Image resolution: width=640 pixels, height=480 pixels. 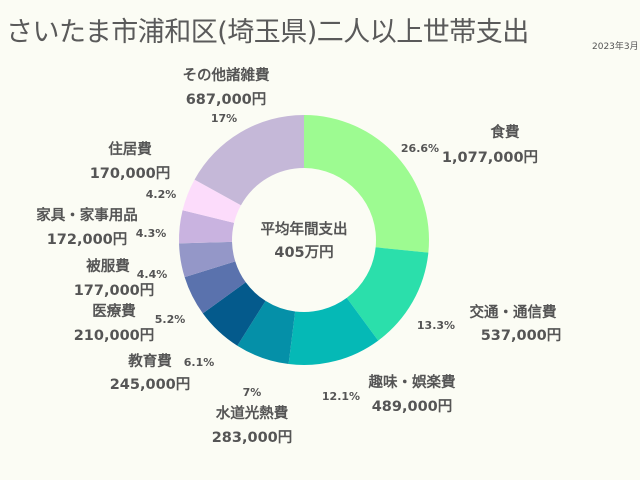 What do you see at coordinates (252, 392) in the screenshot?
I see `slice-percent-3: 7%` at bounding box center [252, 392].